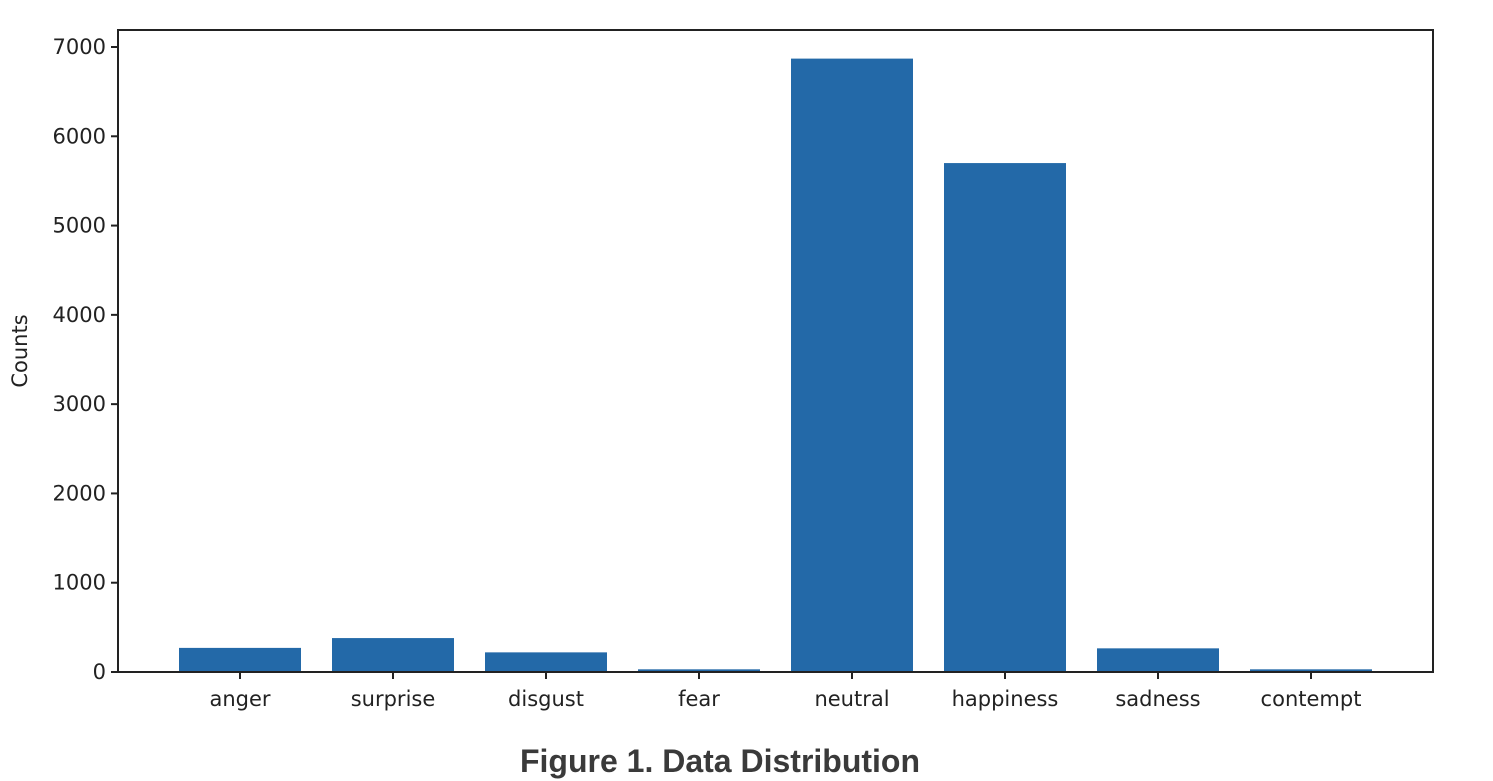  I want to click on y-axis-label: Counts, so click(20, 350).